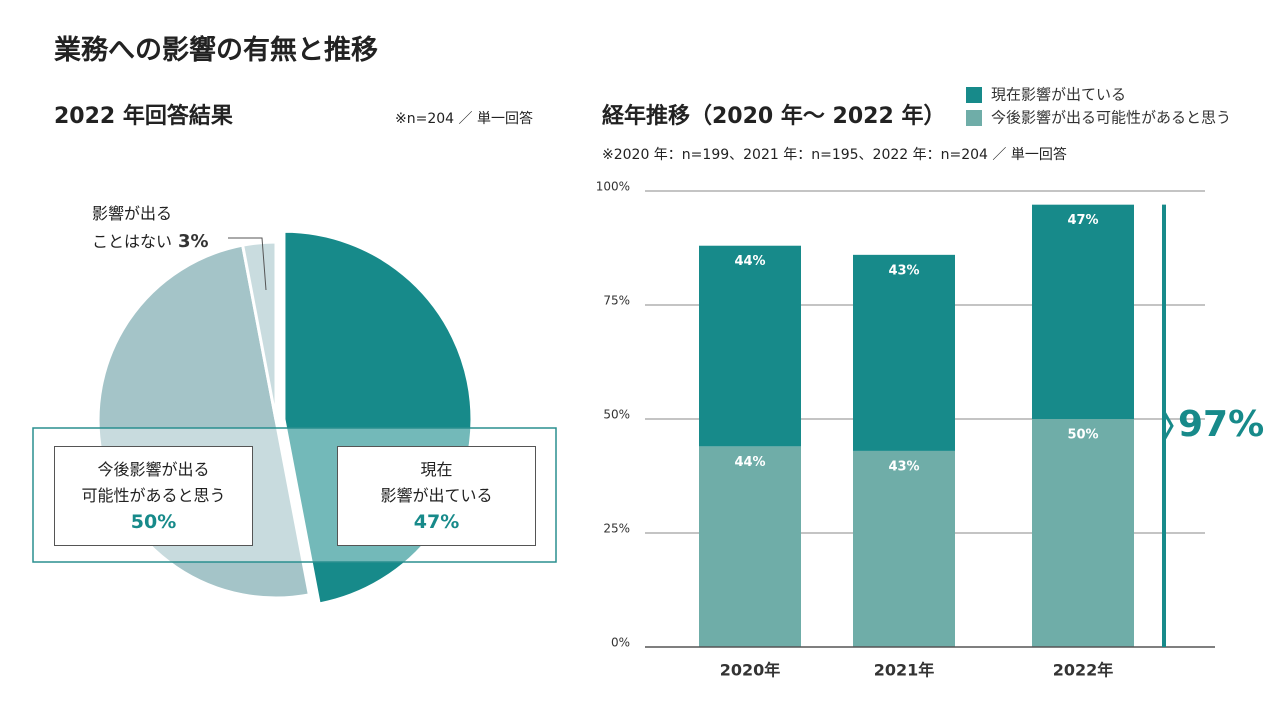  What do you see at coordinates (750, 670) in the screenshot?
I see `x-tick-label: 2020年` at bounding box center [750, 670].